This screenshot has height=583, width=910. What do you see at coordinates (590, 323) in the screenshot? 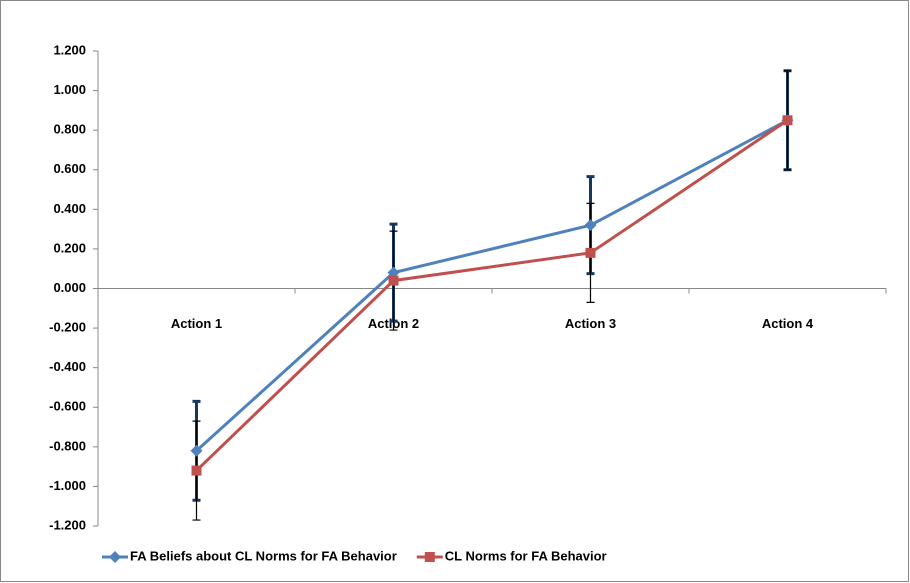
I see `x-tick-label: Action 3` at bounding box center [590, 323].